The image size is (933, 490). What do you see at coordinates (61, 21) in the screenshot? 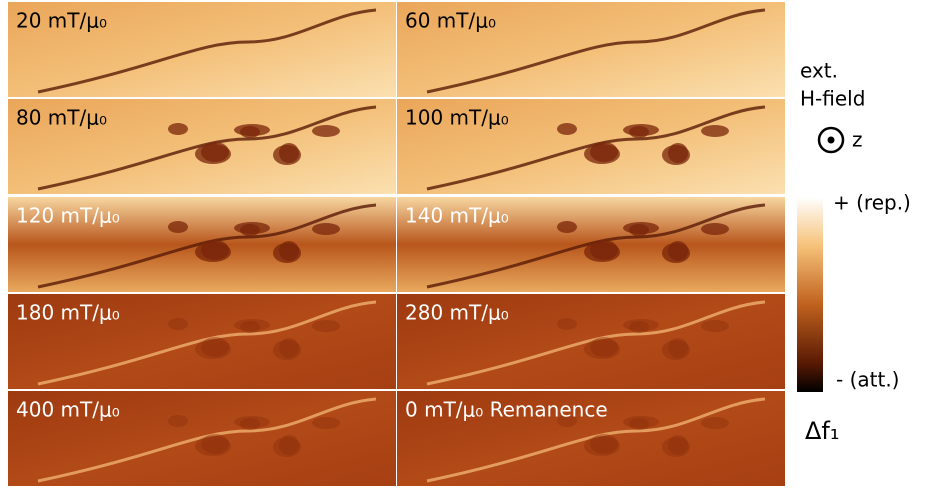
I see `panel-label: 20 mT/μ₀` at bounding box center [61, 21].